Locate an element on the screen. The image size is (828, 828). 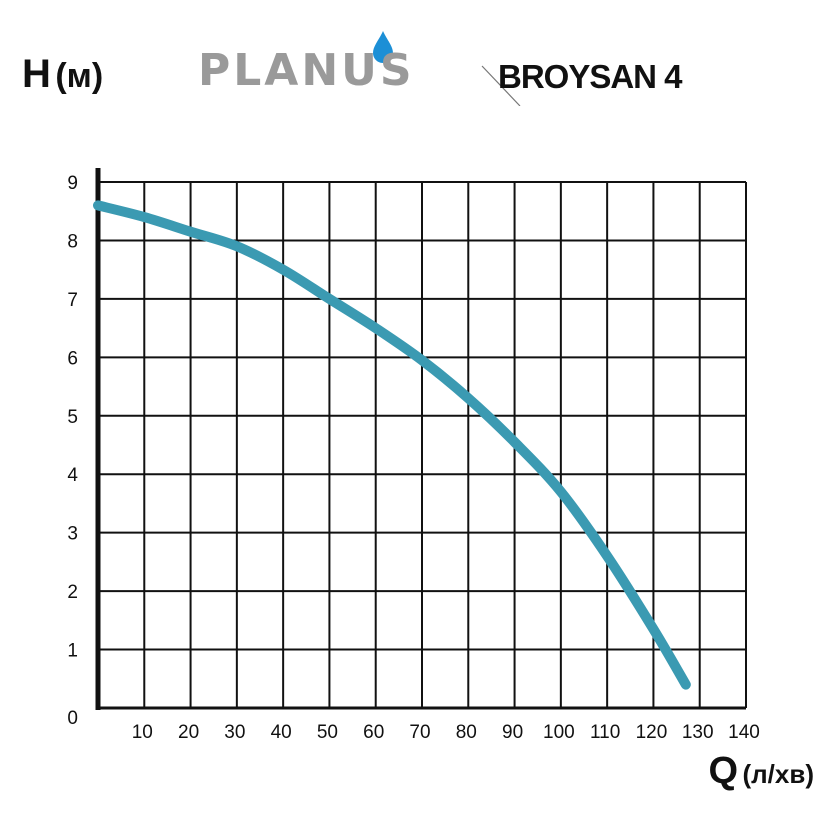
x-tick-label: 30 is located at coordinates (234, 732).